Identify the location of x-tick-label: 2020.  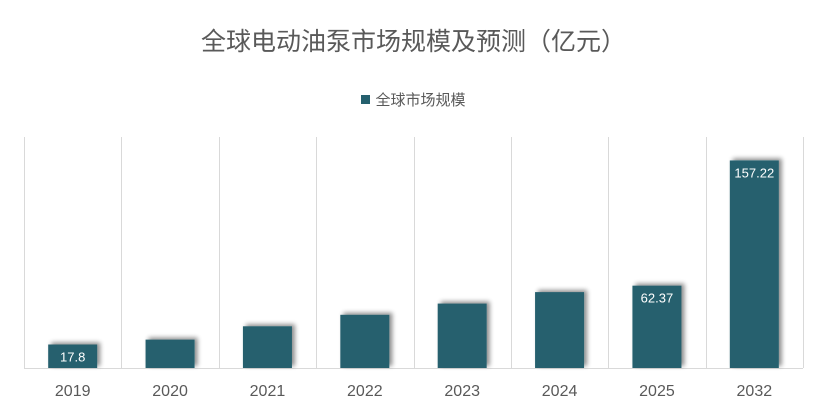
(170, 391).